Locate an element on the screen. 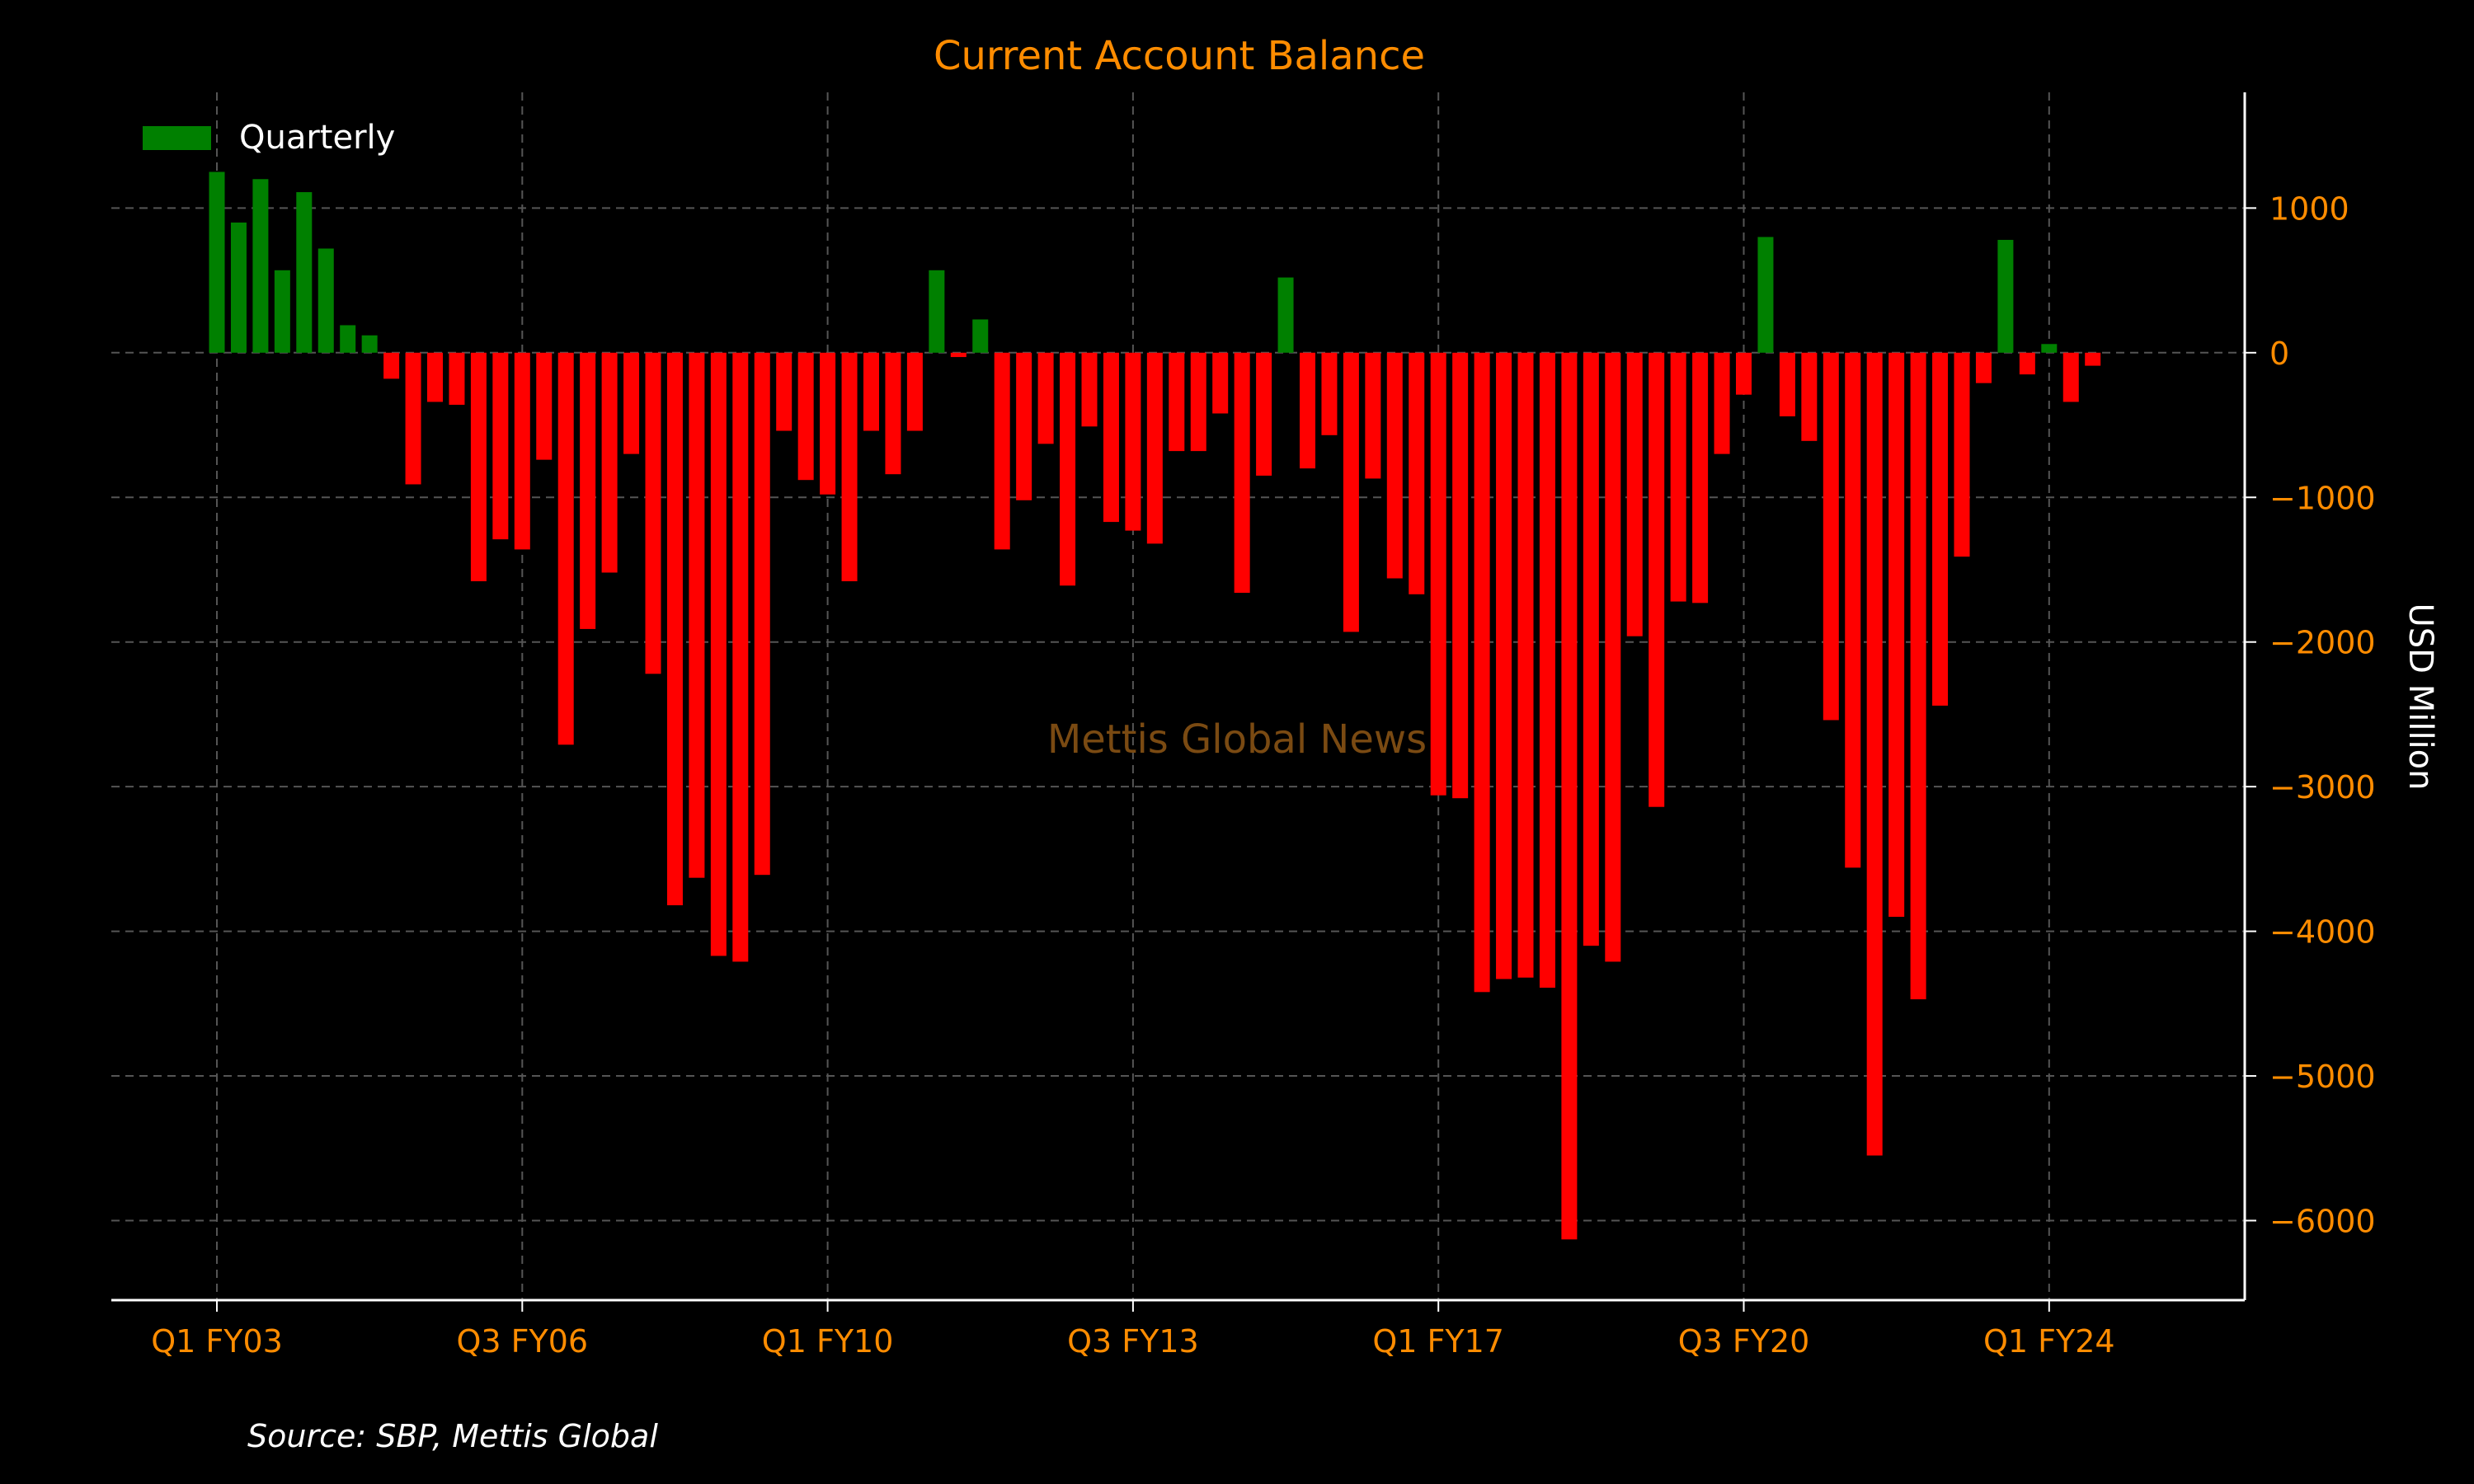 The image size is (2474, 1484). x-tick-label: Q3 FY13 is located at coordinates (1133, 1341).